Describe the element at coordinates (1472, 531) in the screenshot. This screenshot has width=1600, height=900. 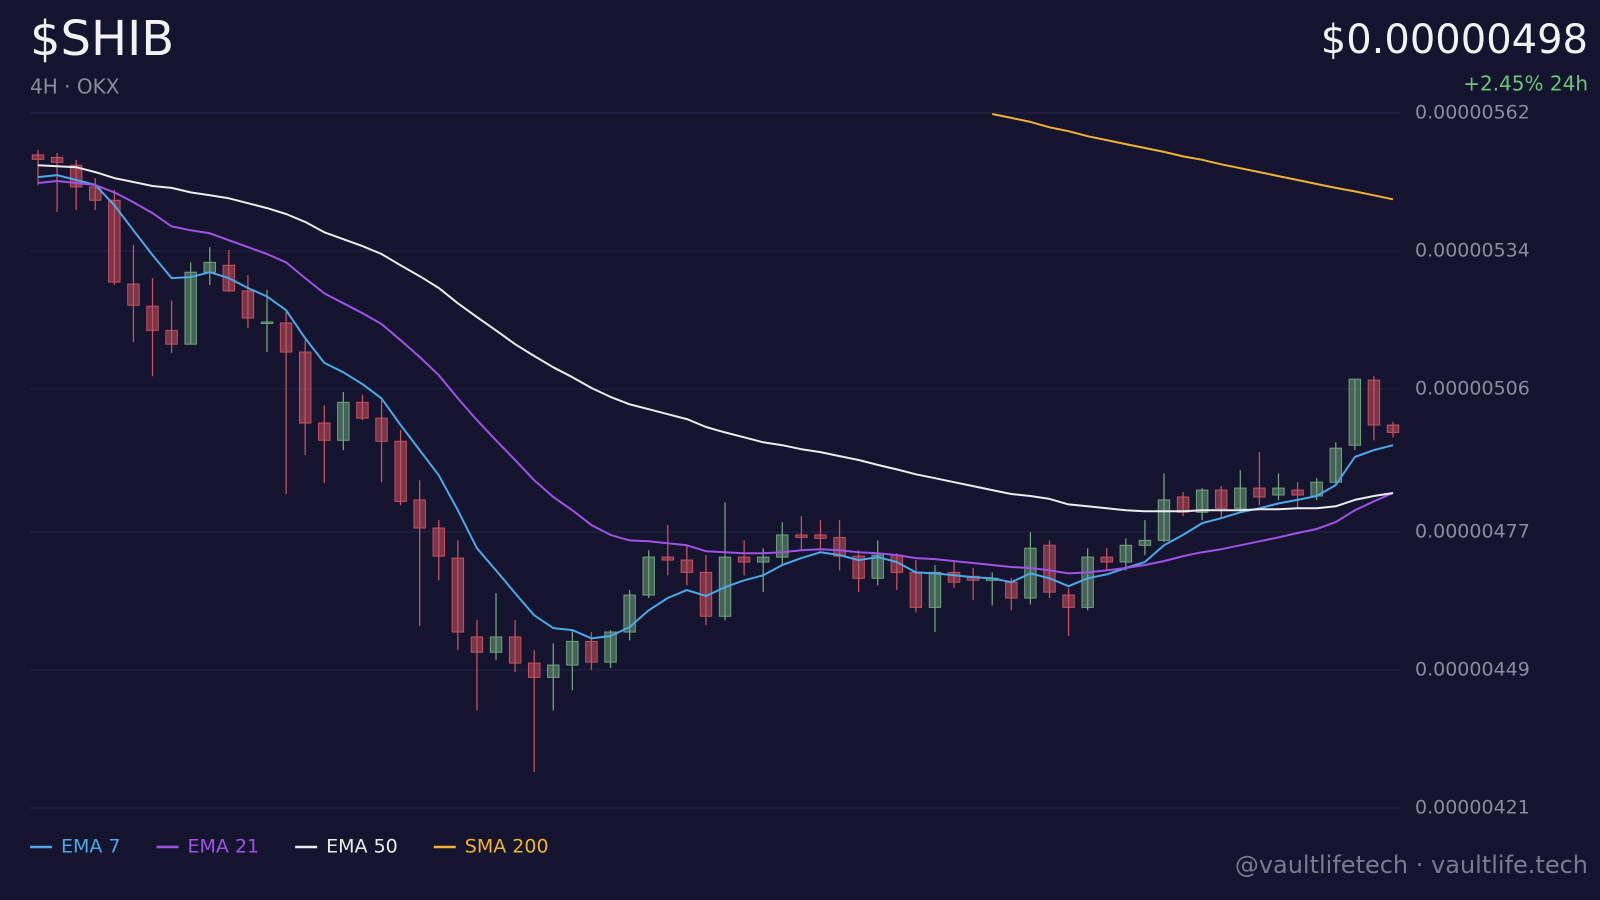
I see `y-tick-label: 0.00000477` at that location.